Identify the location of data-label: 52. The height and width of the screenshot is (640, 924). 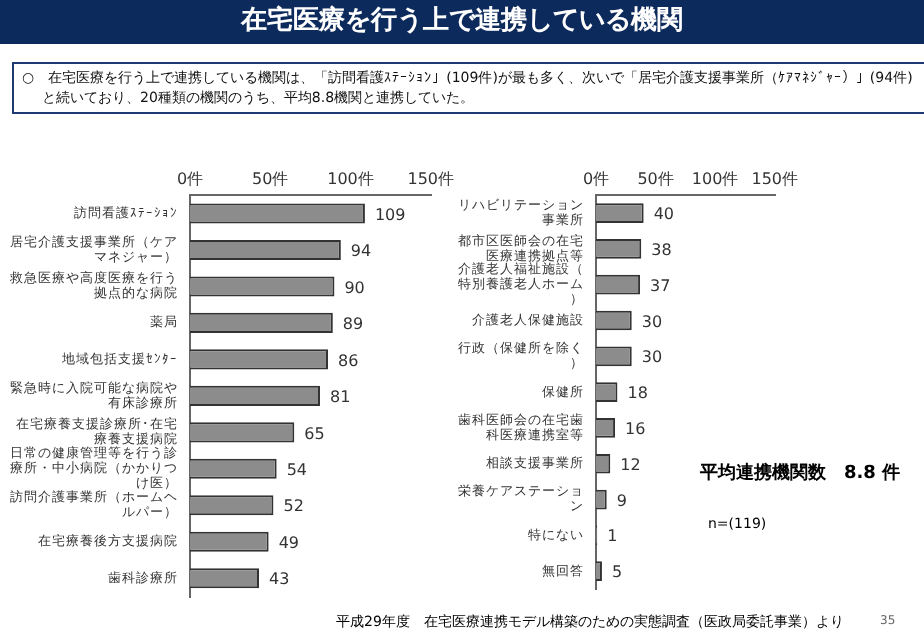
(293, 506).